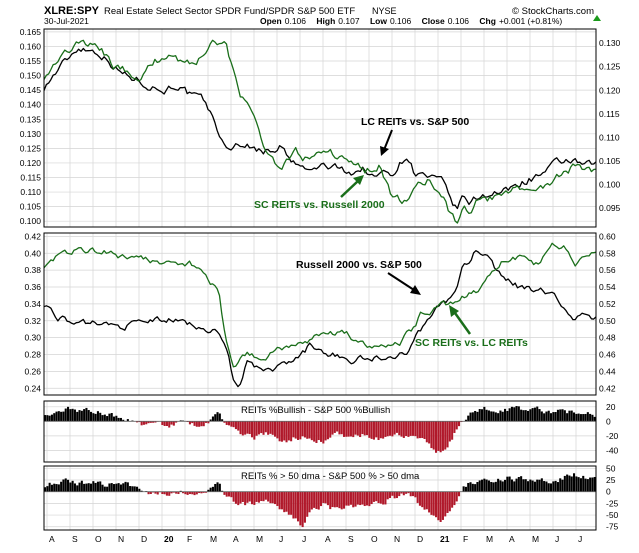 The image size is (639, 553). What do you see at coordinates (31, 46) in the screenshot?
I see `left-tick-label: 0.160` at bounding box center [31, 46].